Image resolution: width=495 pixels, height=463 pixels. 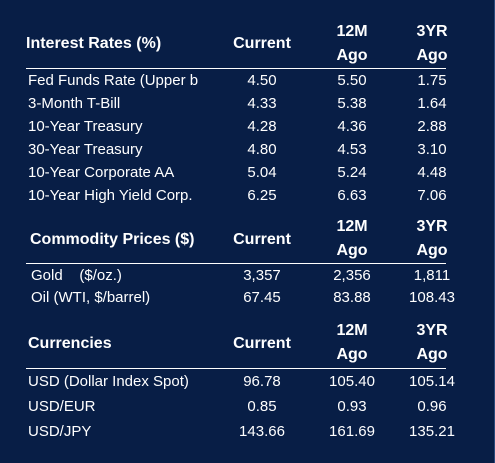 What do you see at coordinates (62, 406) in the screenshot?
I see `row-label: USD/EUR` at bounding box center [62, 406].